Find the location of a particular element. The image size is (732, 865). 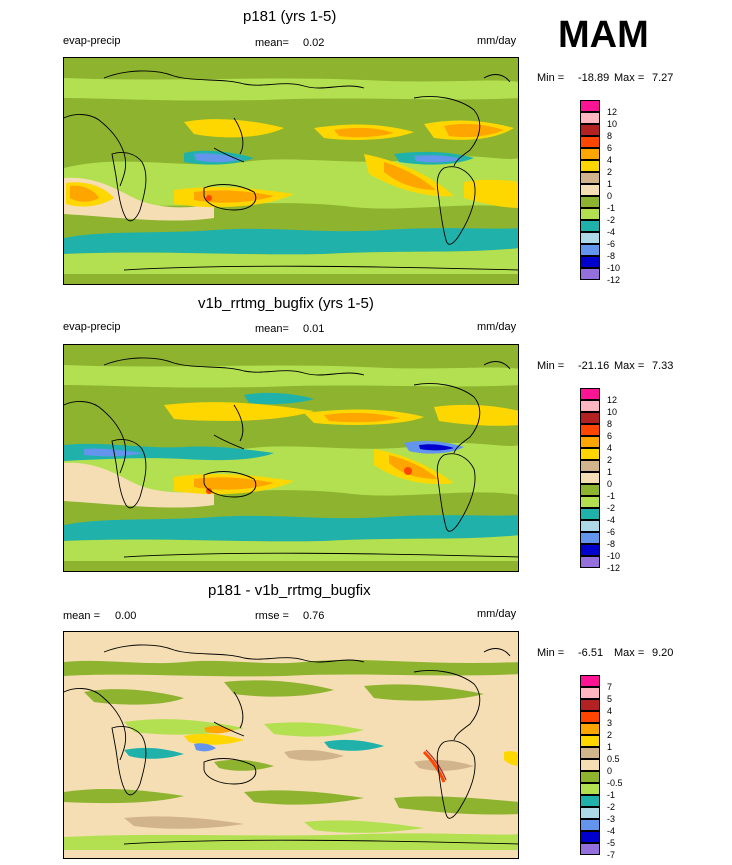

panel3-rmse-label: rmse = is located at coordinates (272, 616).